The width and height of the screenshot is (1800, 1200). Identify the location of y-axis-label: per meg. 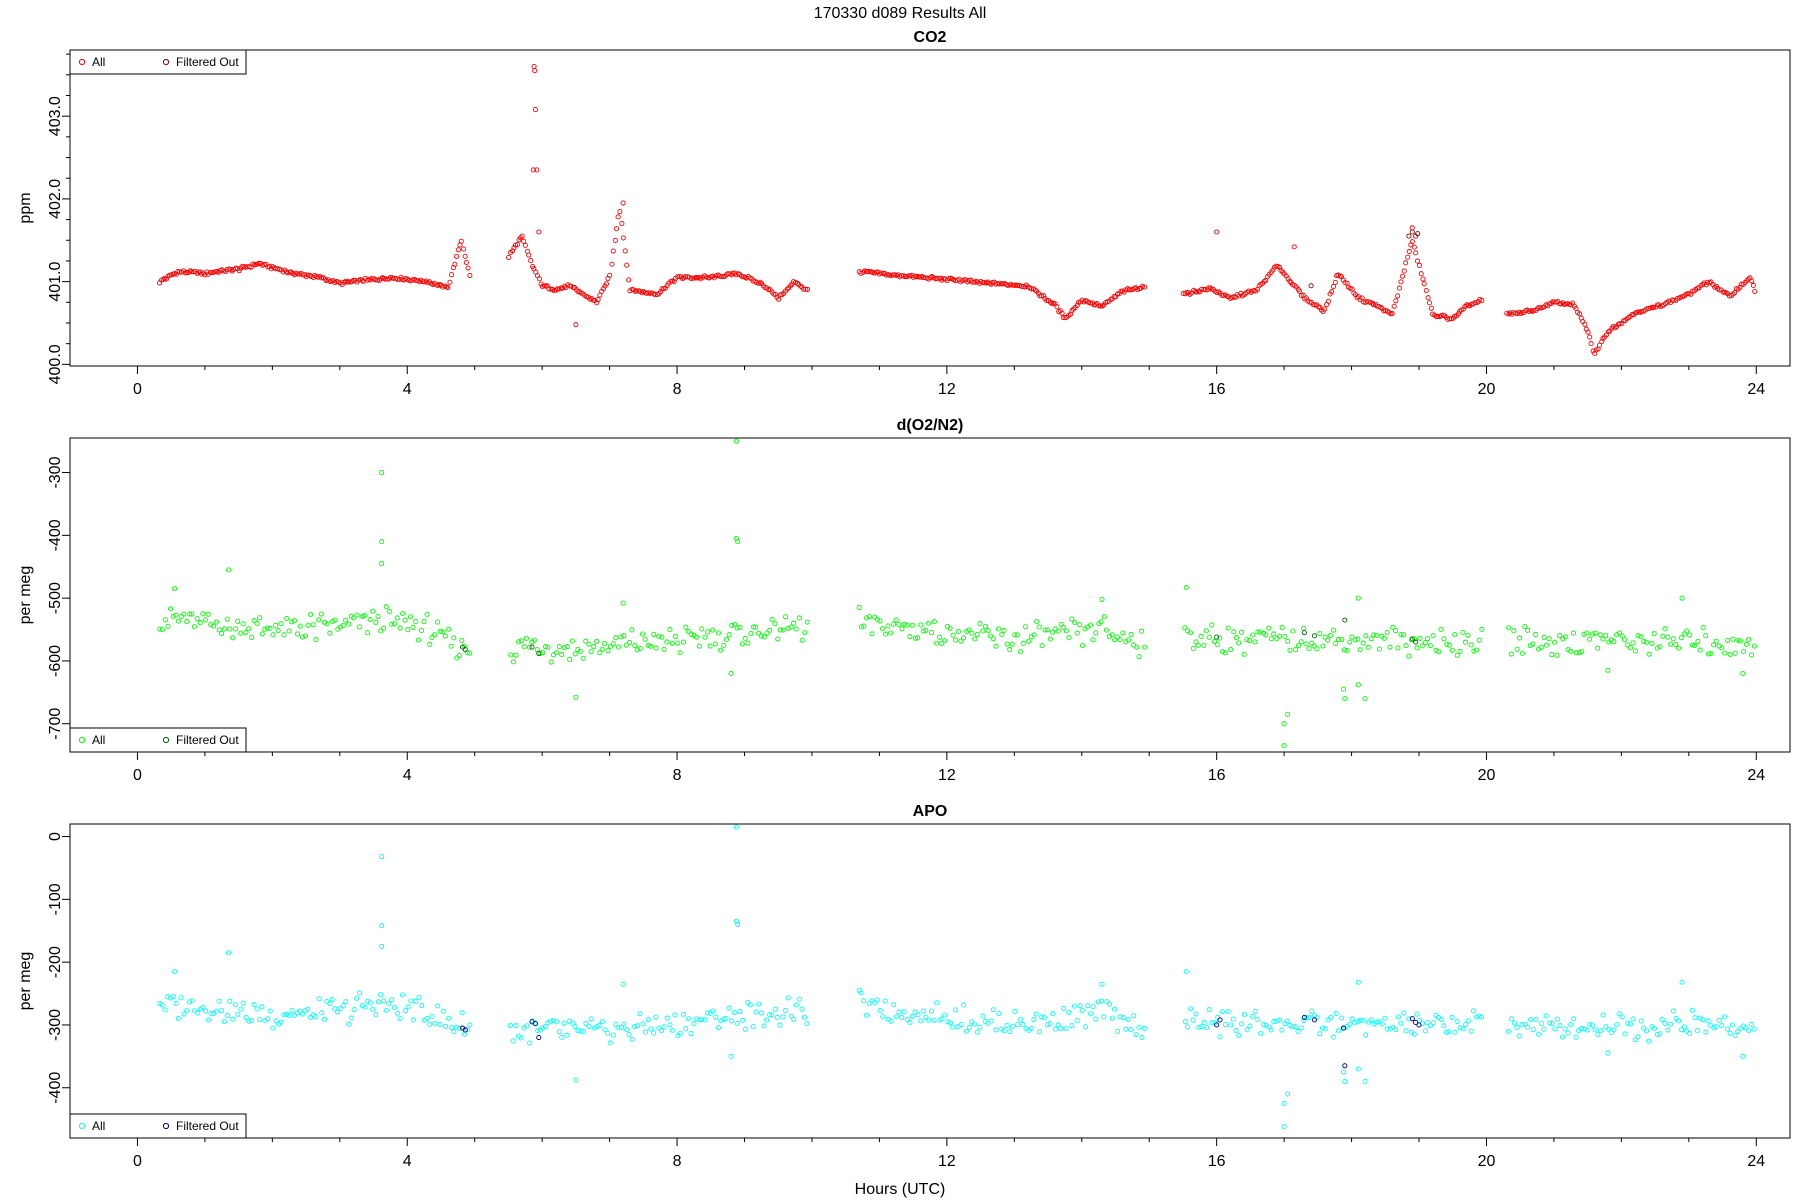
(25, 981).